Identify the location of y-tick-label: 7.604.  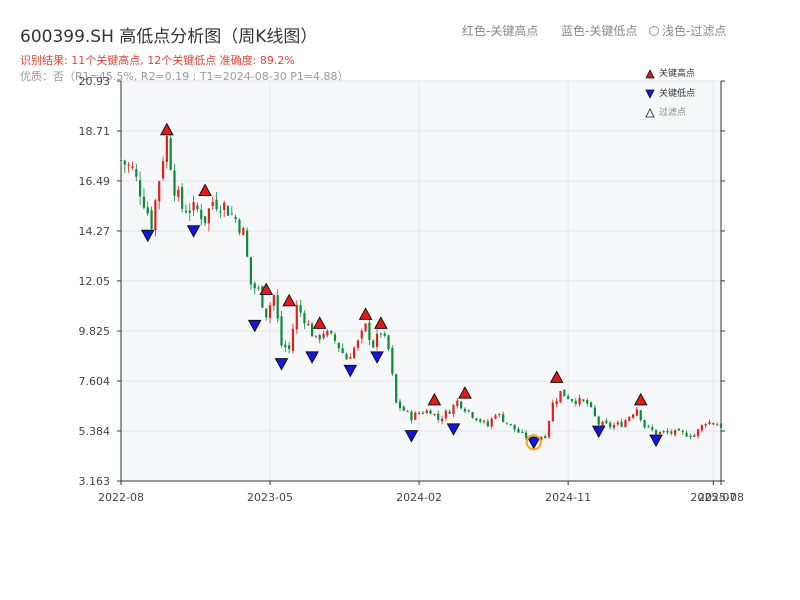
(95, 381).